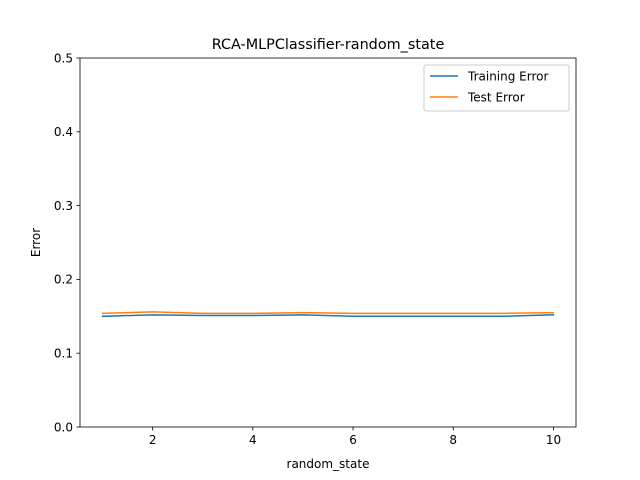 The image size is (640, 480). I want to click on series-line-test-error, so click(328, 313).